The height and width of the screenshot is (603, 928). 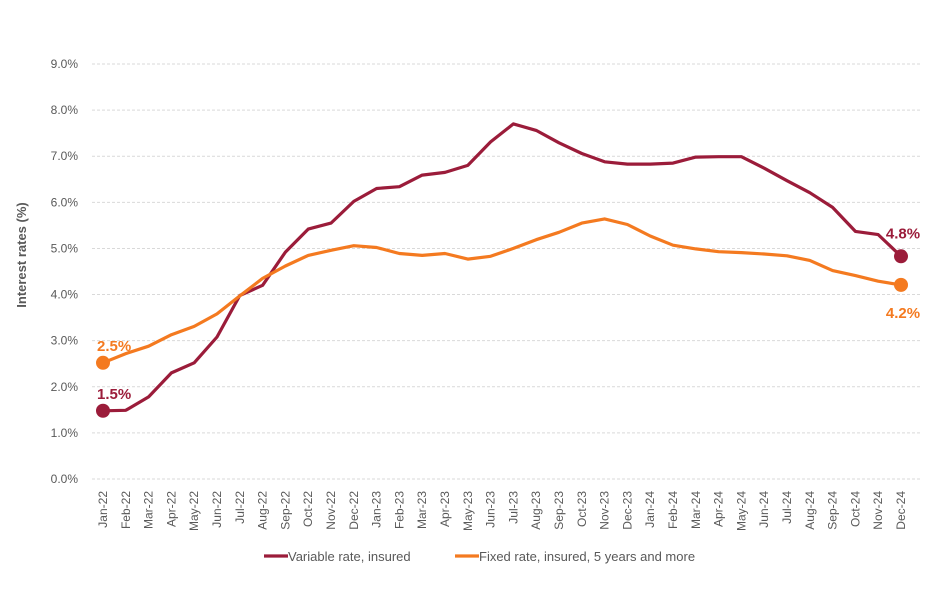 I want to click on x-tick-label: May-23, so click(x=468, y=511).